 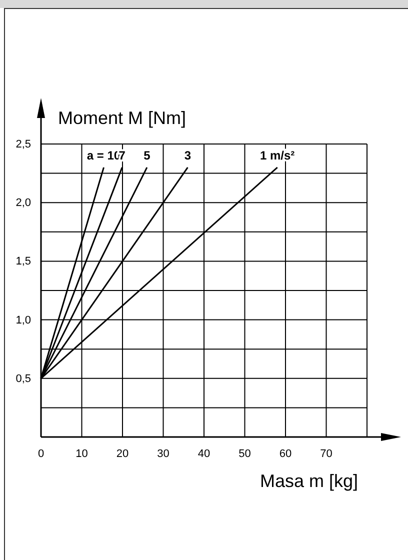 I want to click on y-tick-label: 1,0, so click(x=23, y=320).